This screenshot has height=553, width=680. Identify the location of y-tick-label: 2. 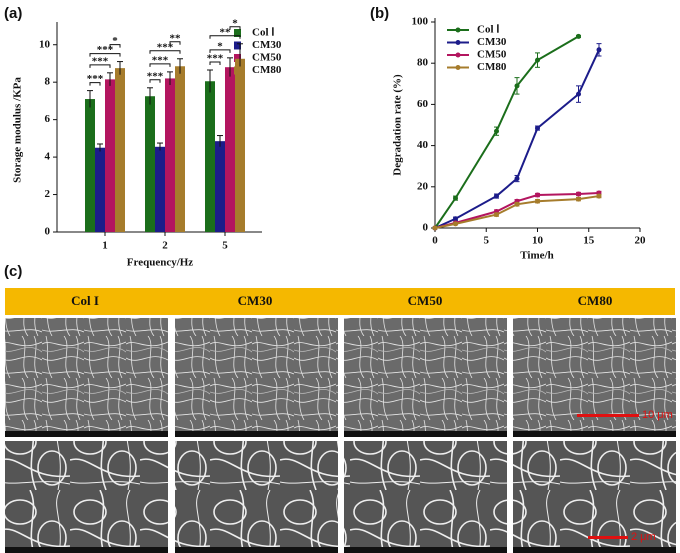
(48, 194).